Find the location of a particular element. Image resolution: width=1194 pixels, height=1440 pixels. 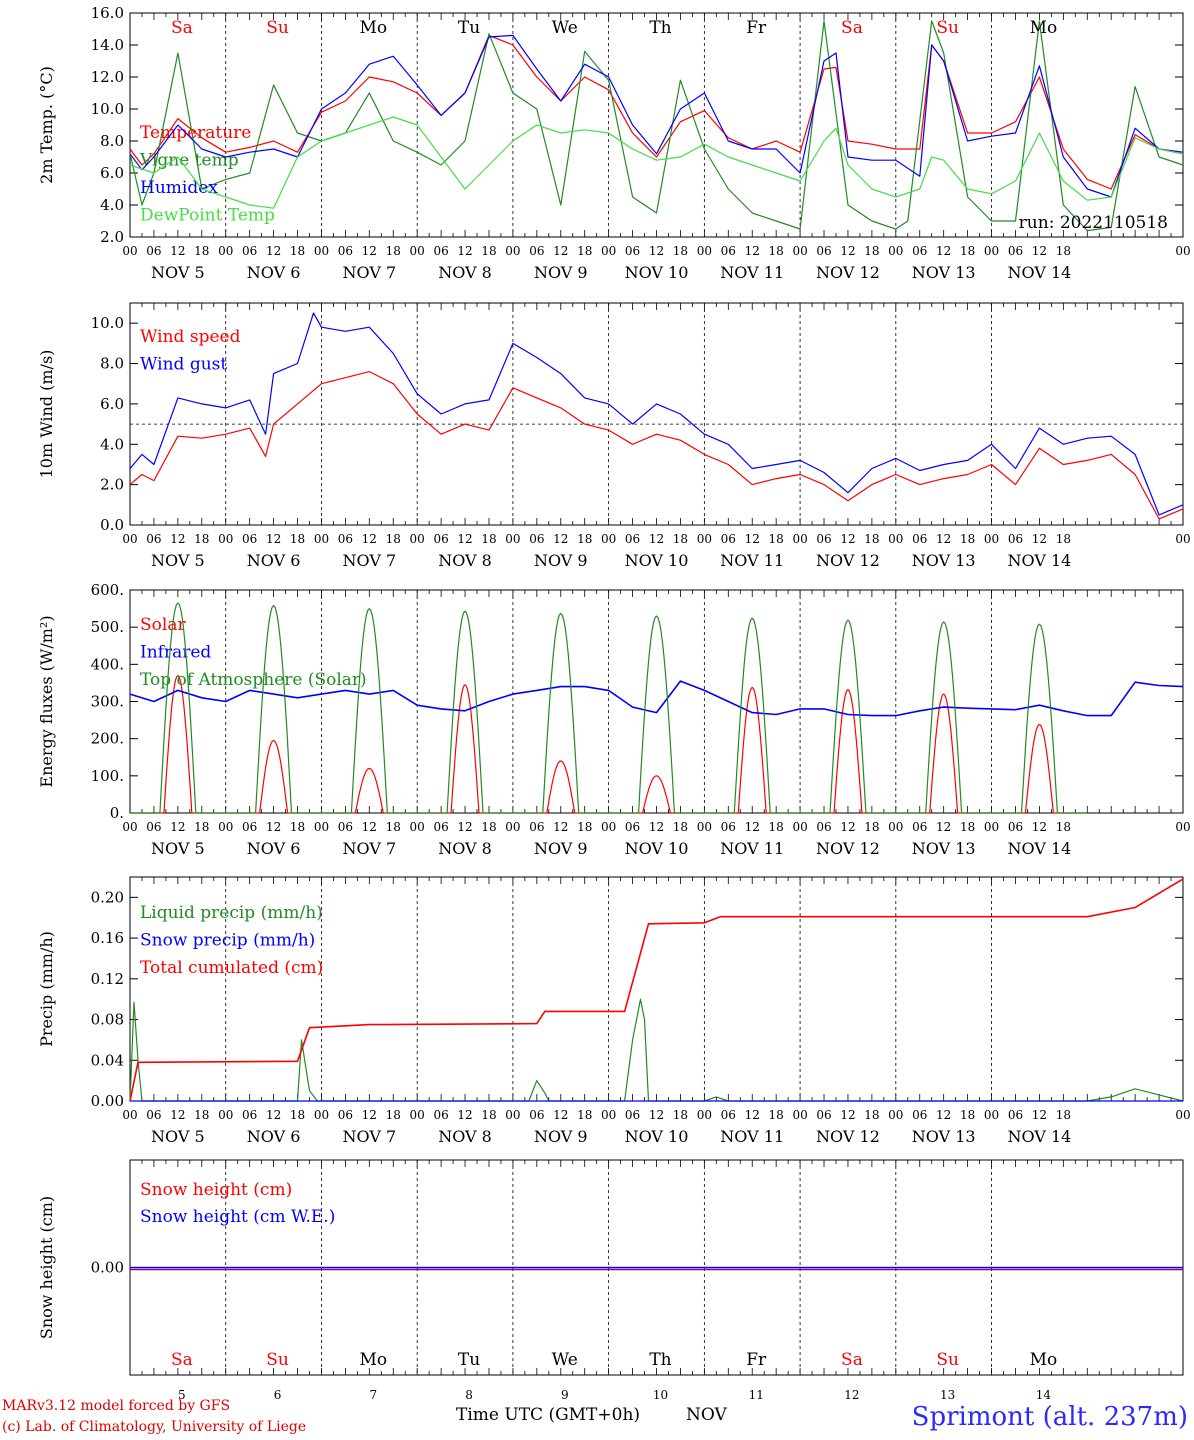

day-name-top: Su is located at coordinates (277, 28).